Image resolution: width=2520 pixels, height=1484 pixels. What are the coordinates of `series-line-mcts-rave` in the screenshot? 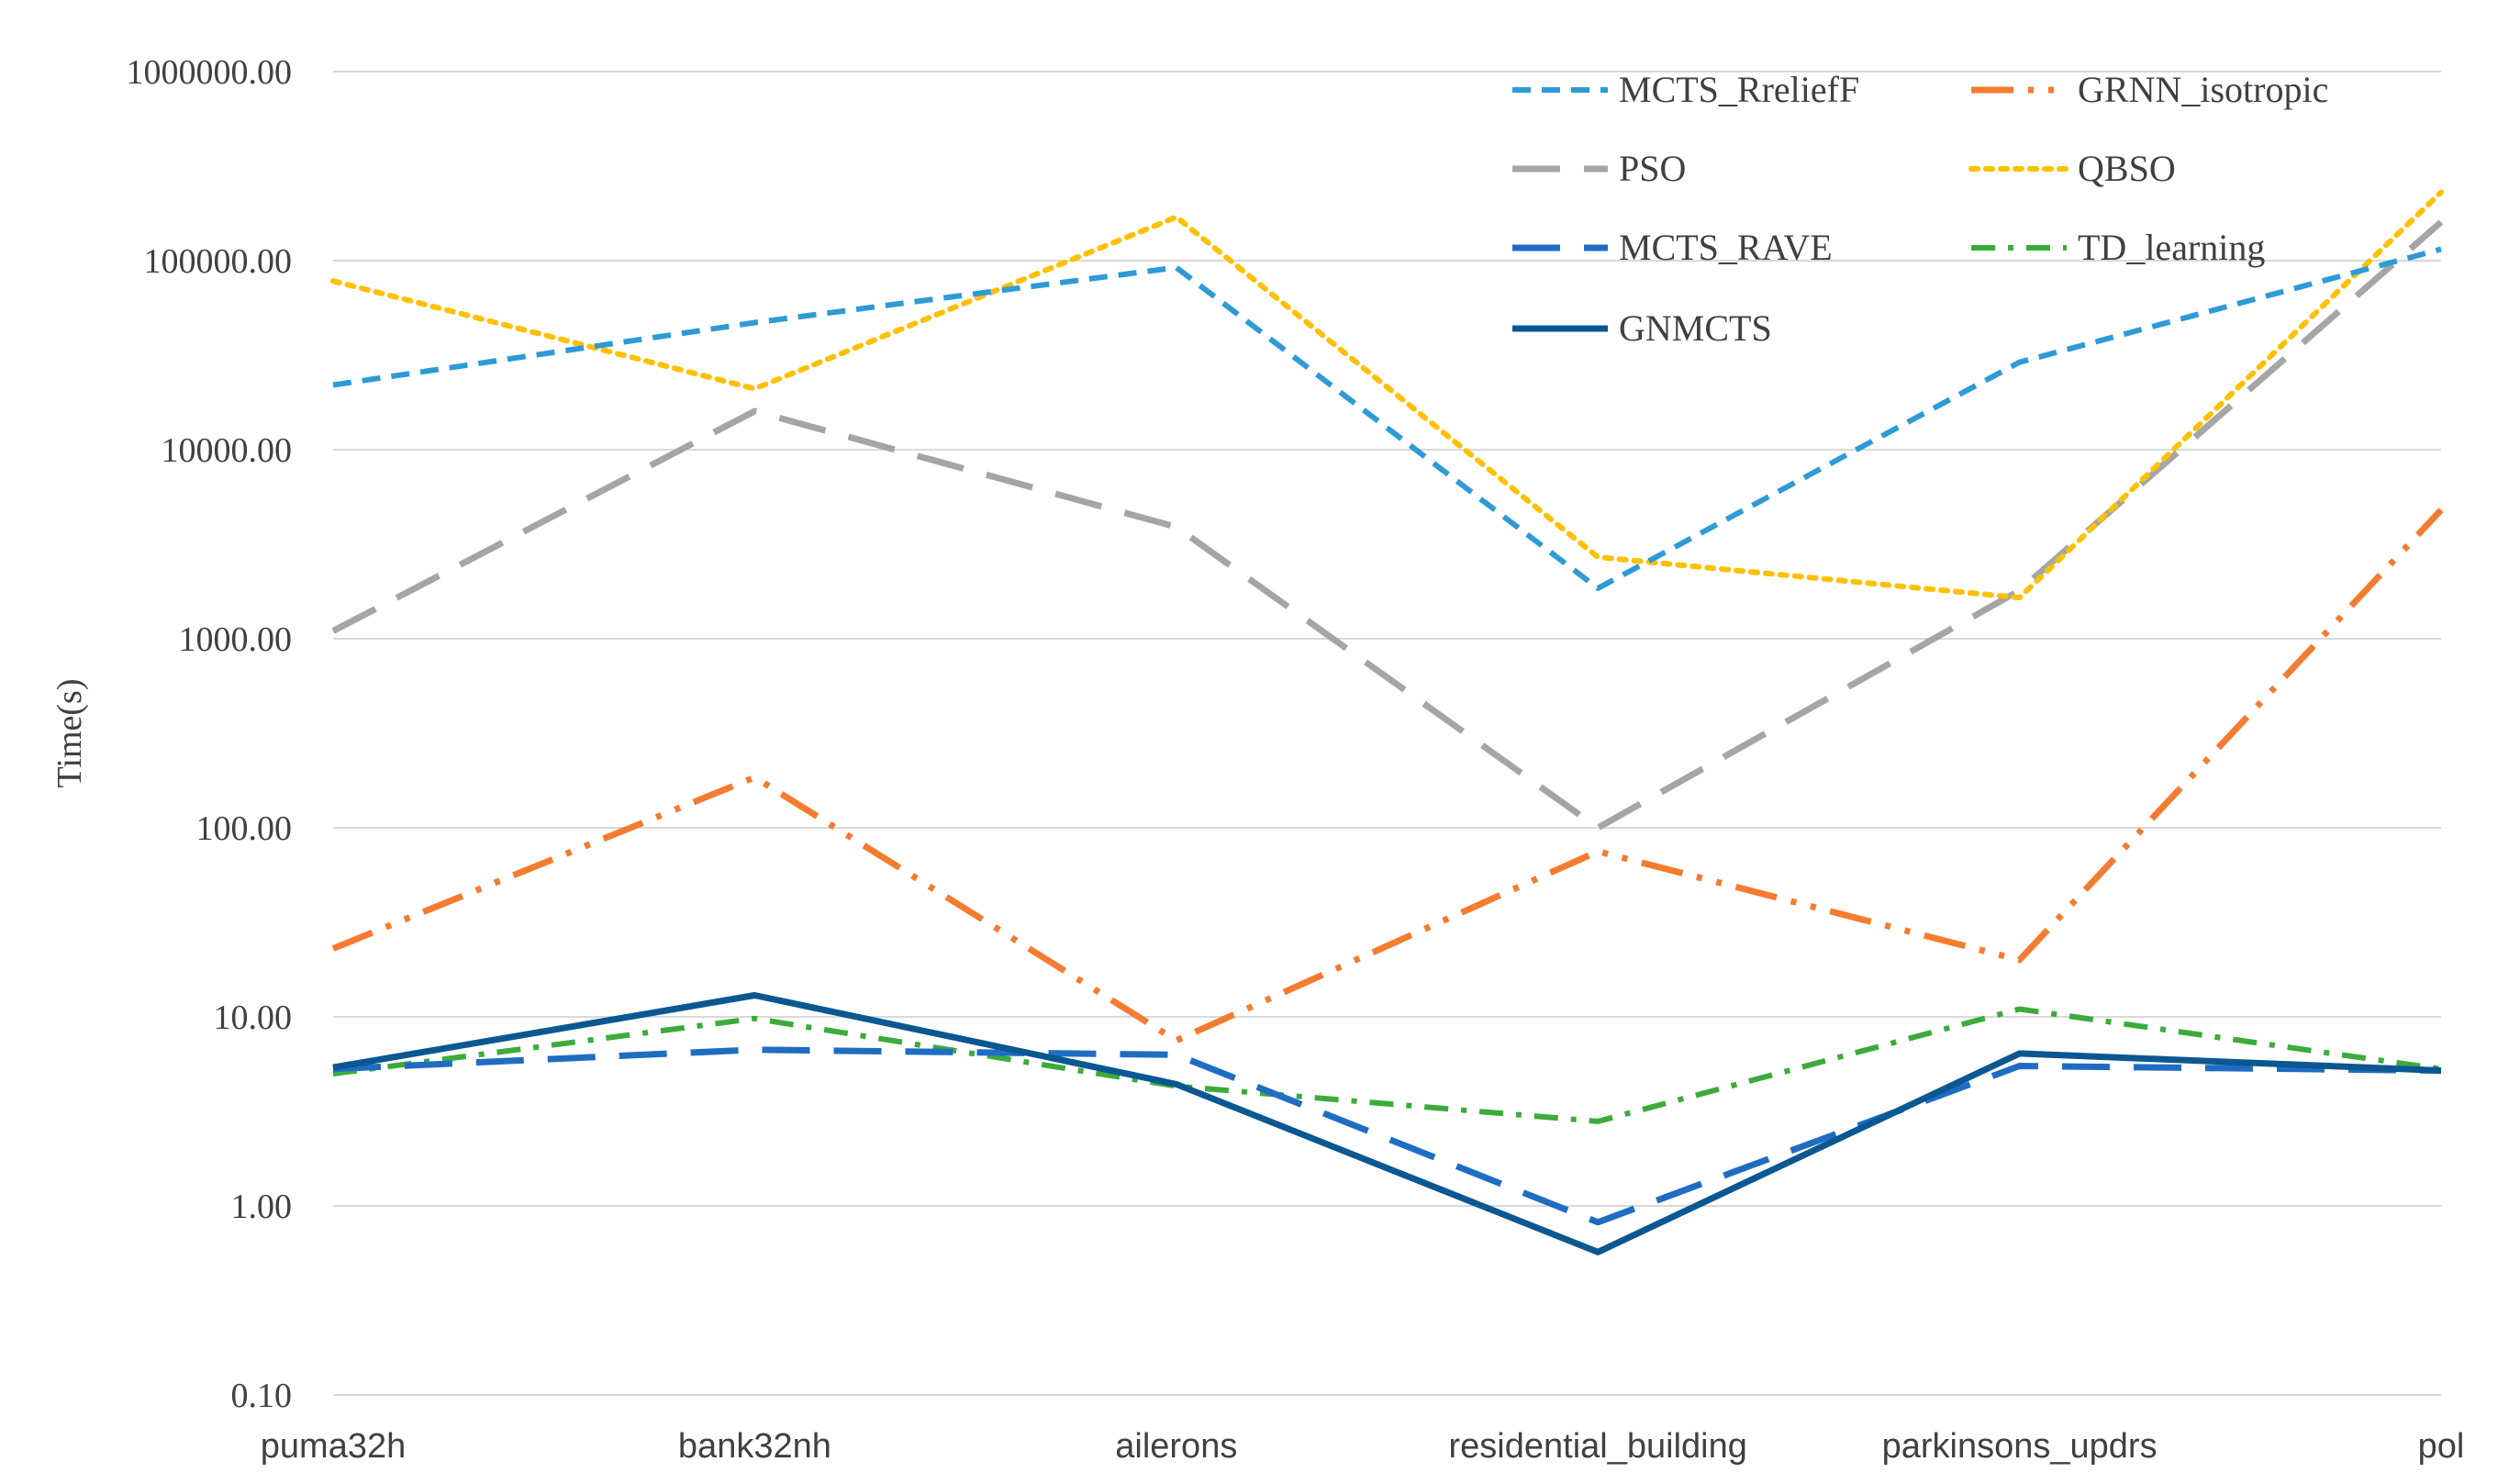 It's located at (1387, 1136).